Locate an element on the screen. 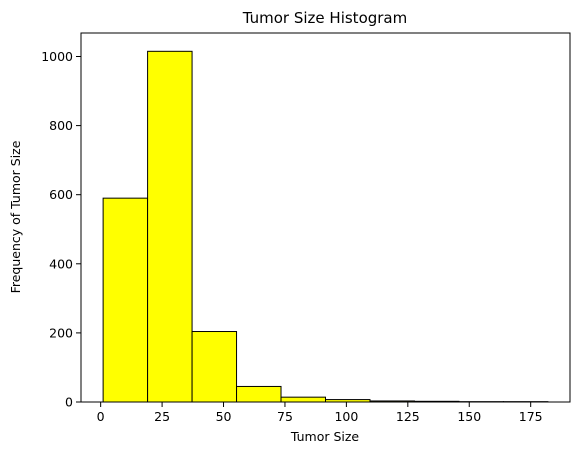  x-tick-label: 25 is located at coordinates (162, 416).